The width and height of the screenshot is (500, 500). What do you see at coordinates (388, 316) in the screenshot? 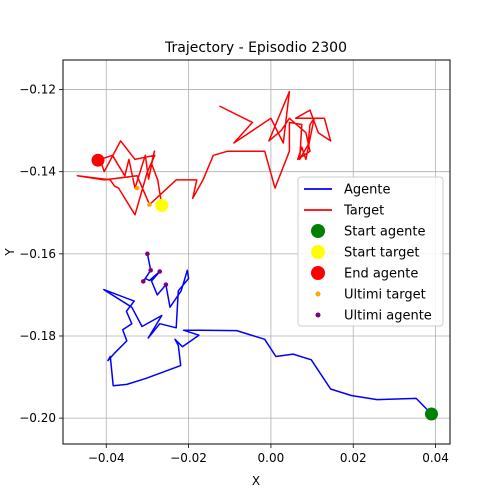
I see `legend-label-ultimi-agente: Ultimi agente` at bounding box center [388, 316].